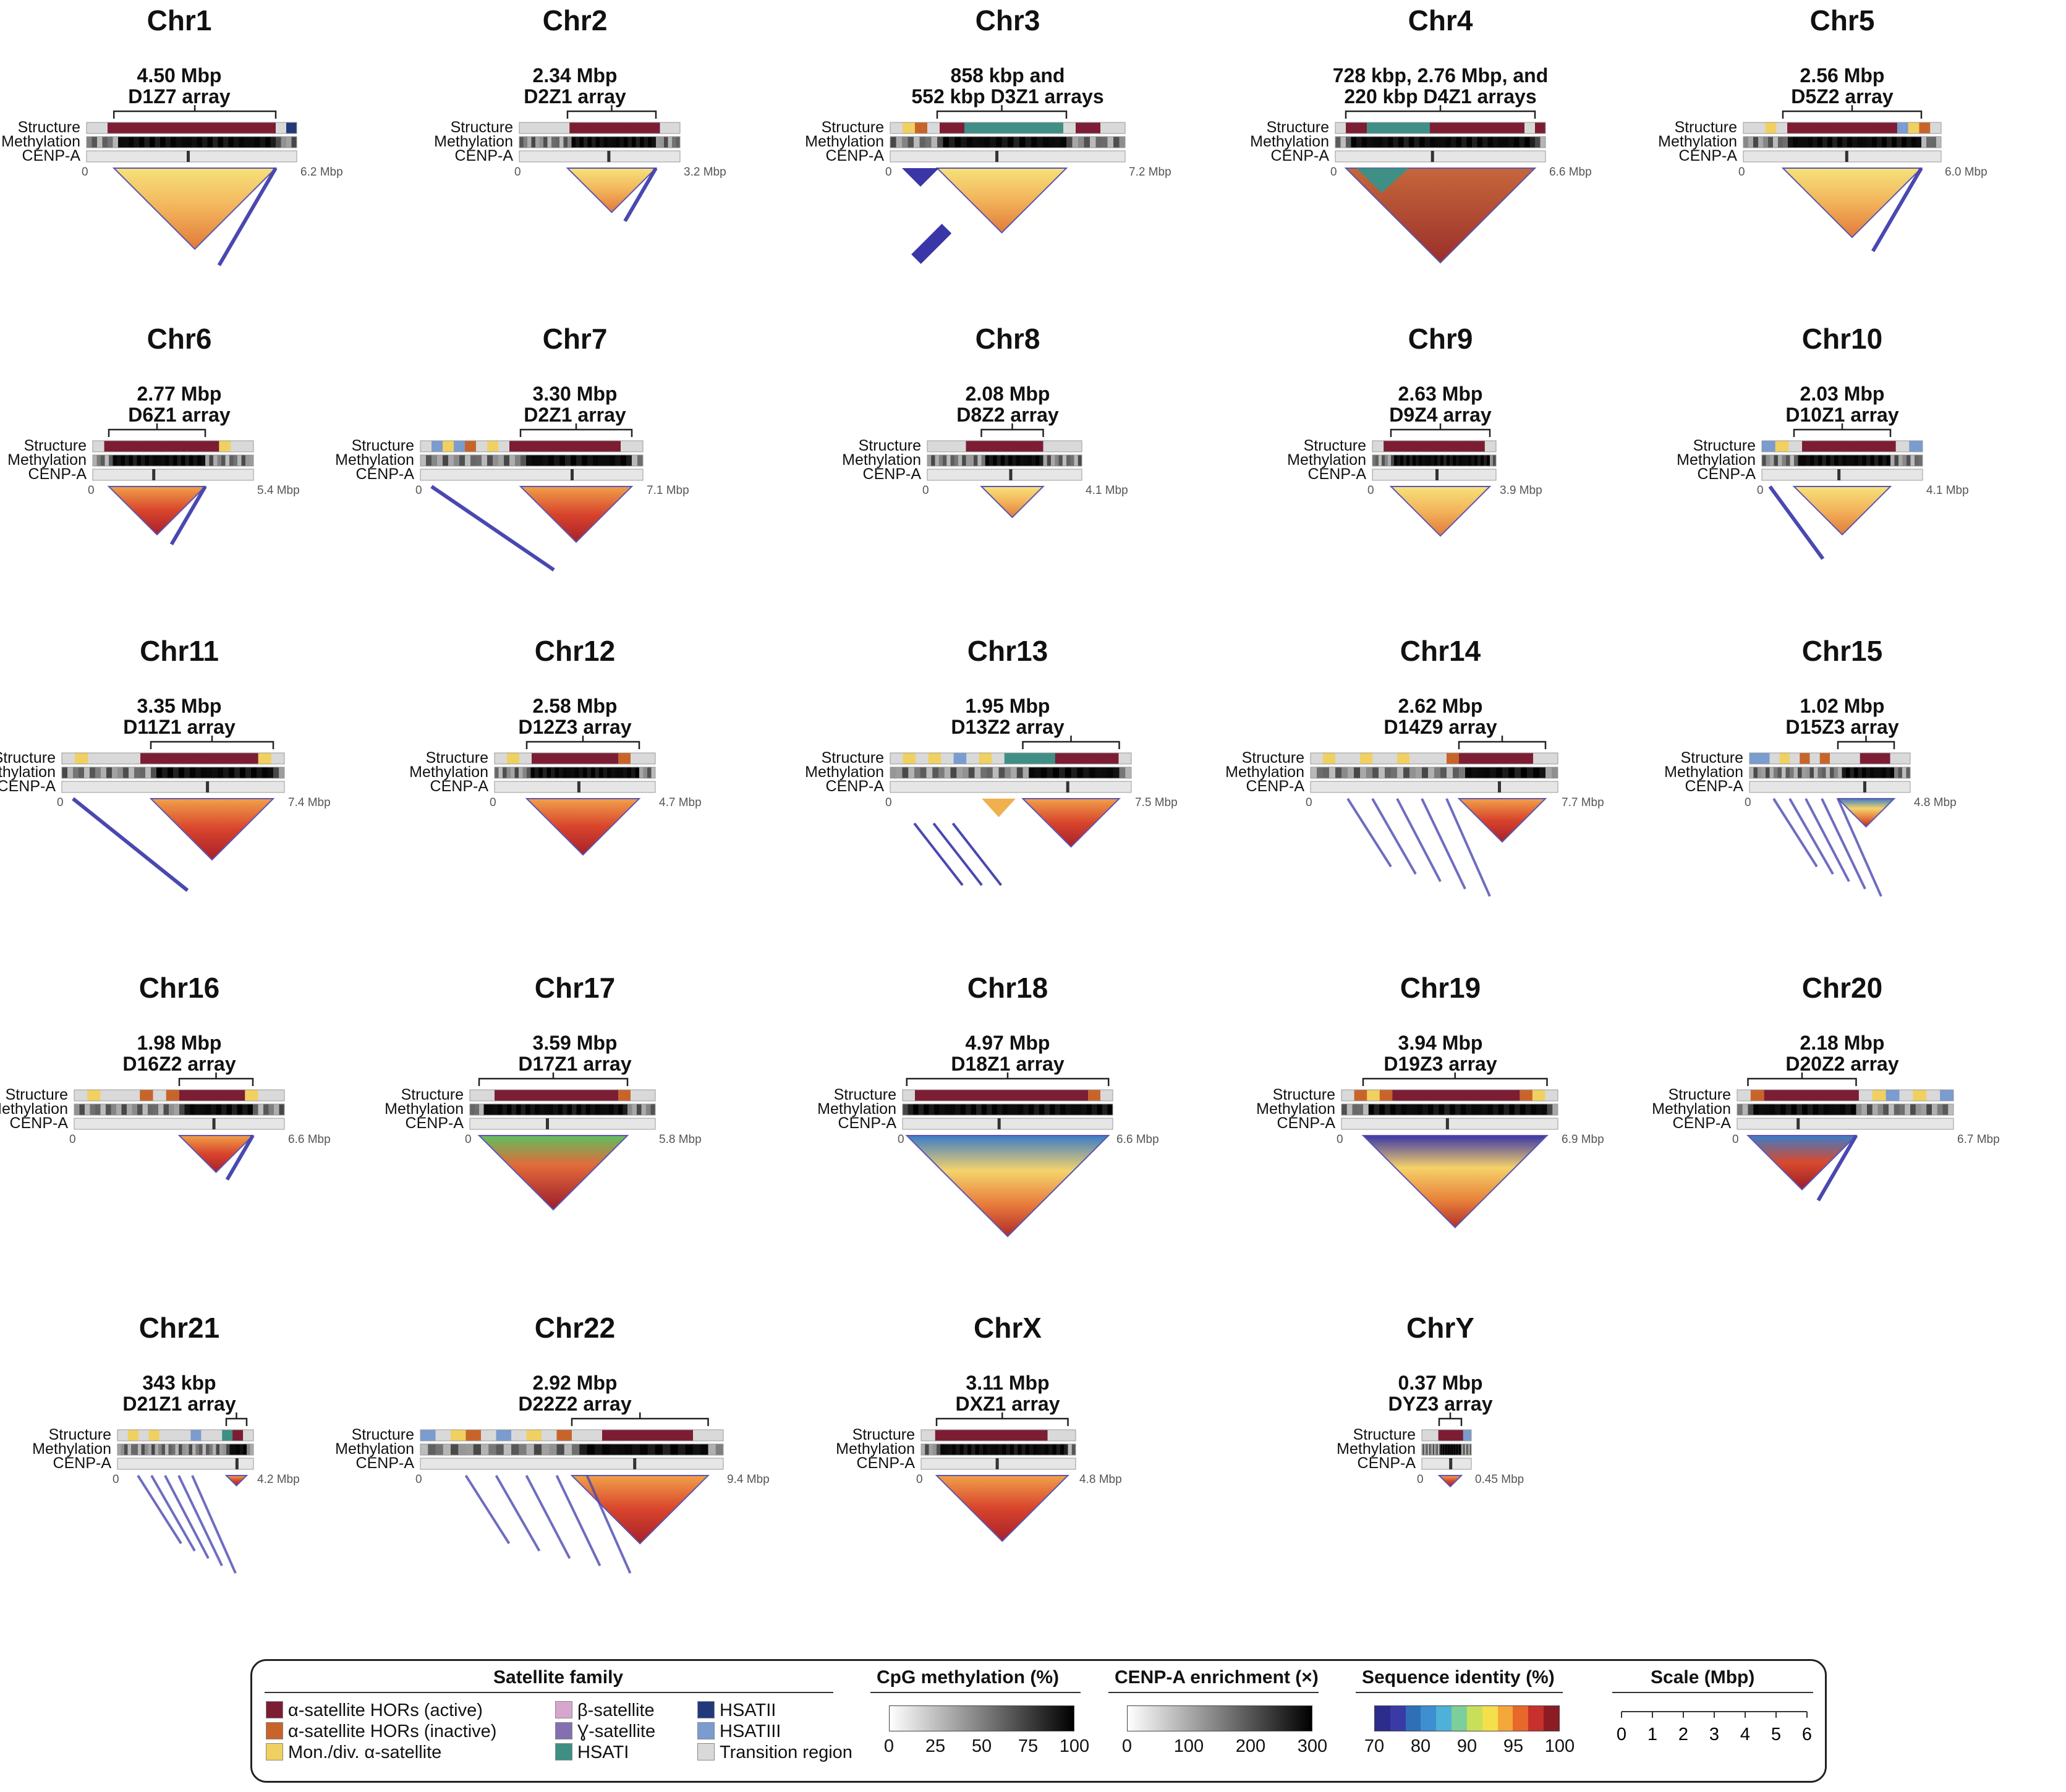 The height and width of the screenshot is (1792, 2066). Describe the element at coordinates (1309, 802) in the screenshot. I see `axis-start-label: 0` at that location.